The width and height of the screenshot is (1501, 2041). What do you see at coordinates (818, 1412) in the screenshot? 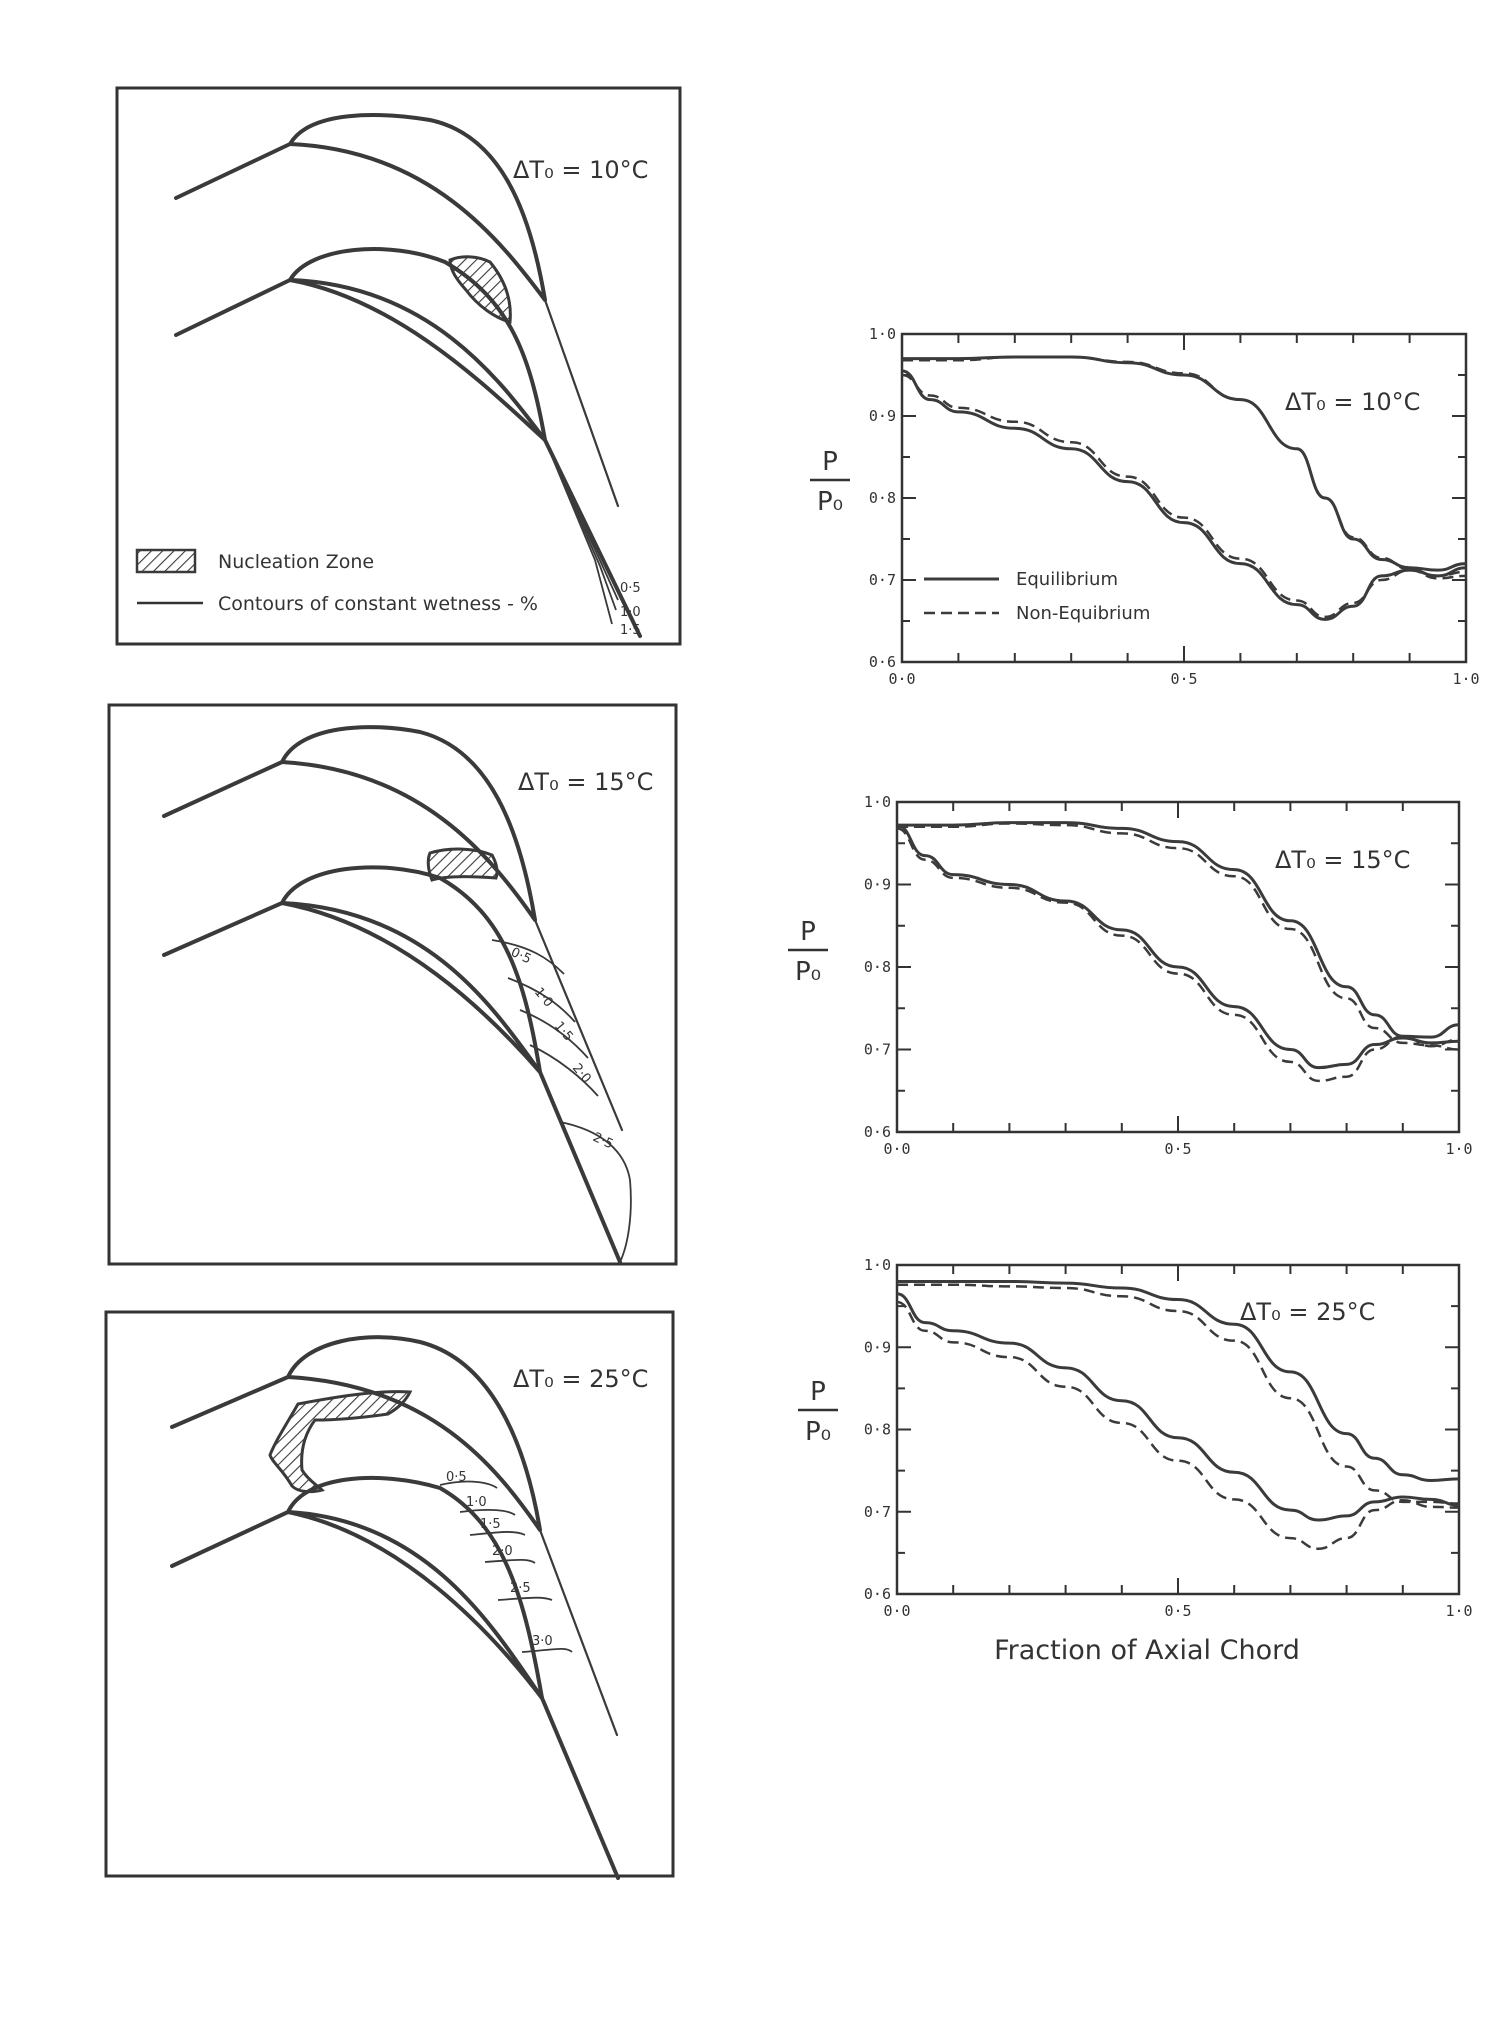
I see `y-axis-label-3: P P₀` at bounding box center [818, 1412].